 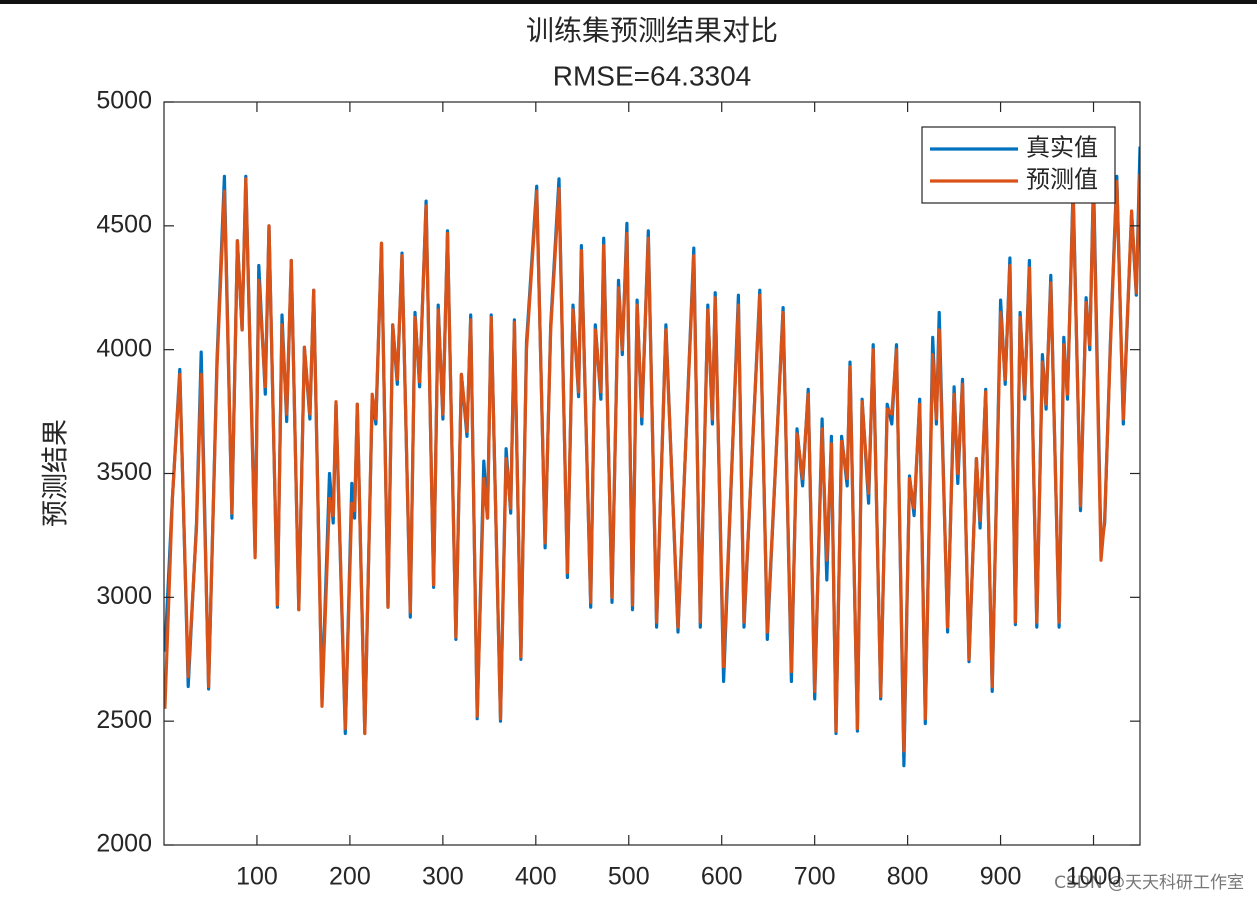 What do you see at coordinates (124, 844) in the screenshot?
I see `y-tick-label: 2000` at bounding box center [124, 844].